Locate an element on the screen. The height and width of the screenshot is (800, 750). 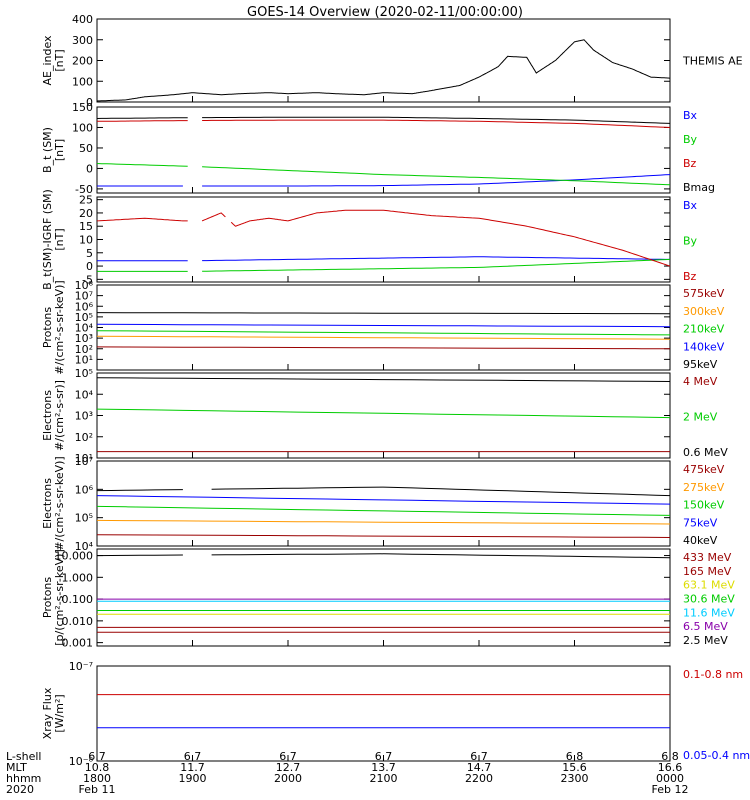
legend-entry: Bx is located at coordinates (690, 205).